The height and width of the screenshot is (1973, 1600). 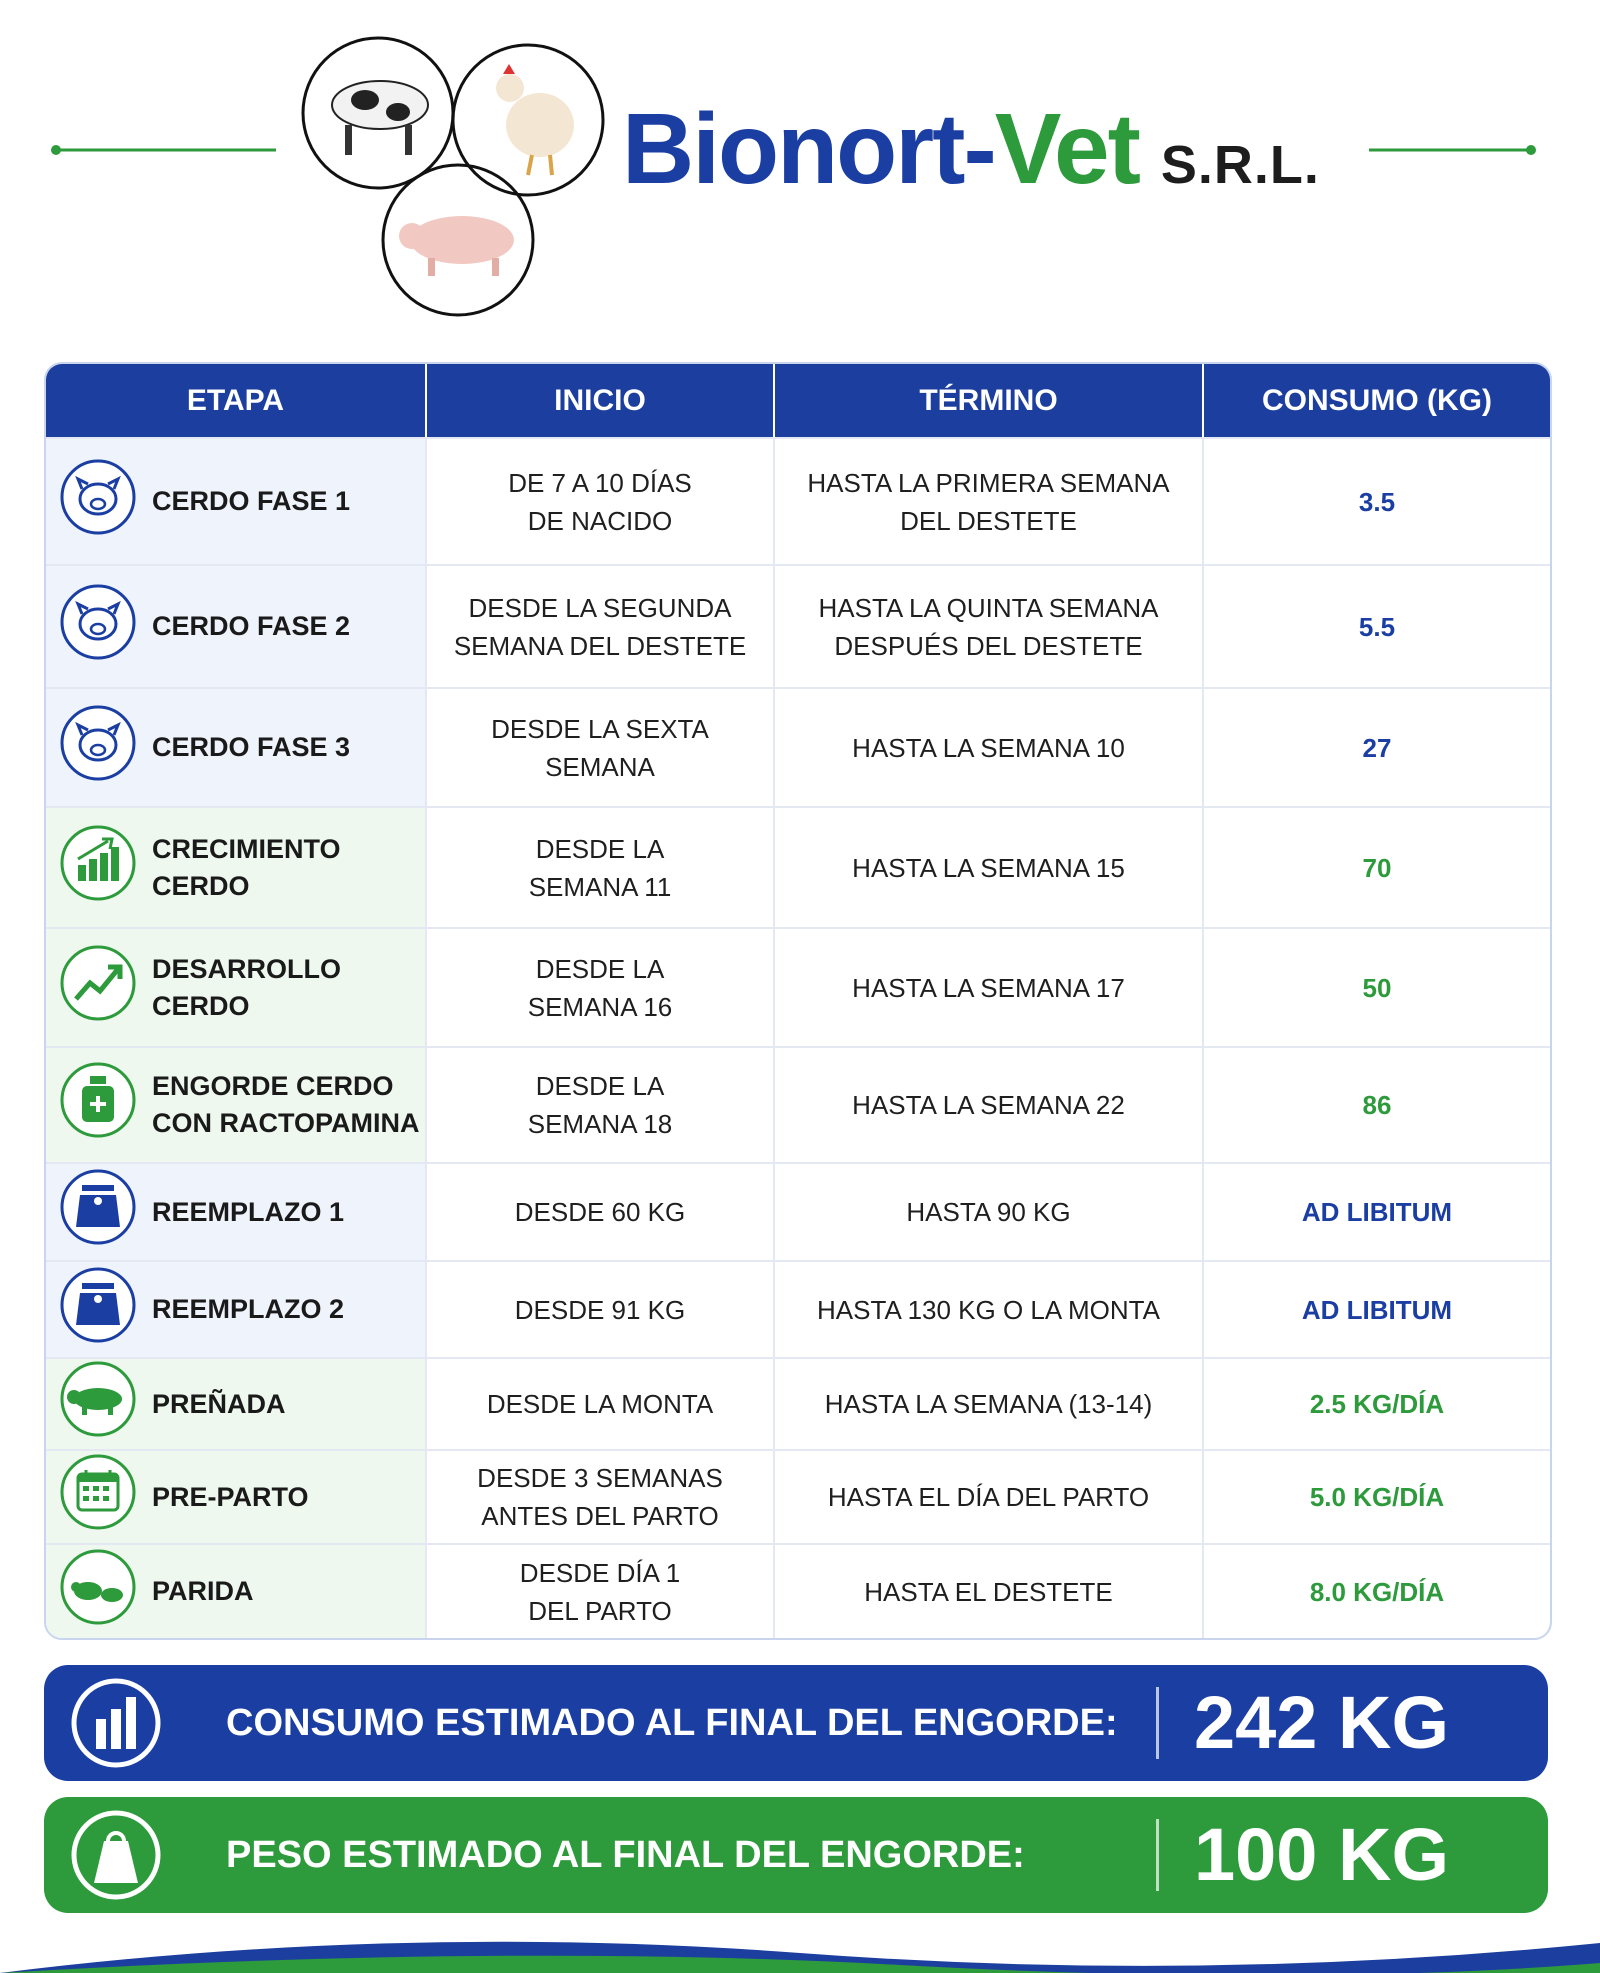 I want to click on stage-cell: CERDO FASE 3, so click(x=236, y=746).